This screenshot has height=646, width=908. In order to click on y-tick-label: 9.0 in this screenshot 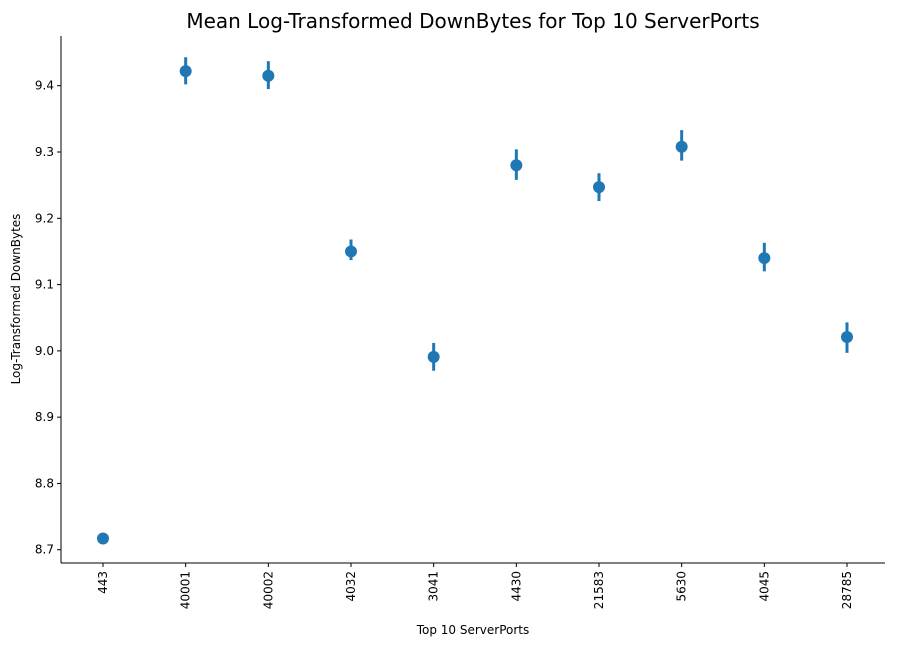, I will do `click(44, 351)`.